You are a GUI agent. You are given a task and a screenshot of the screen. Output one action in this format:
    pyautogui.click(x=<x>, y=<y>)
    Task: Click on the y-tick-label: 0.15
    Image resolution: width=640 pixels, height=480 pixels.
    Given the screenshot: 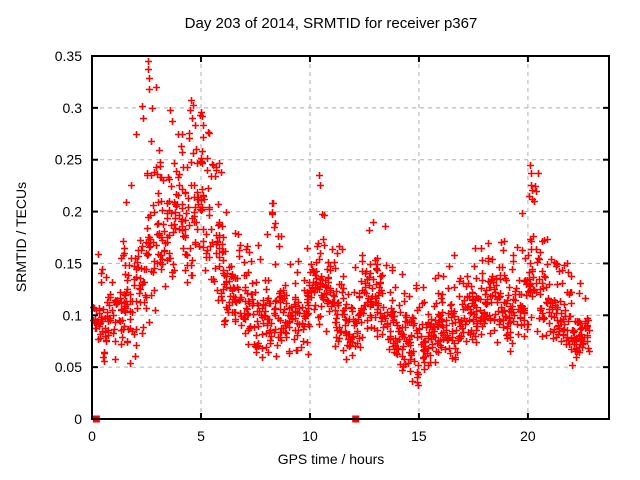 What is the action you would take?
    pyautogui.click(x=68, y=263)
    